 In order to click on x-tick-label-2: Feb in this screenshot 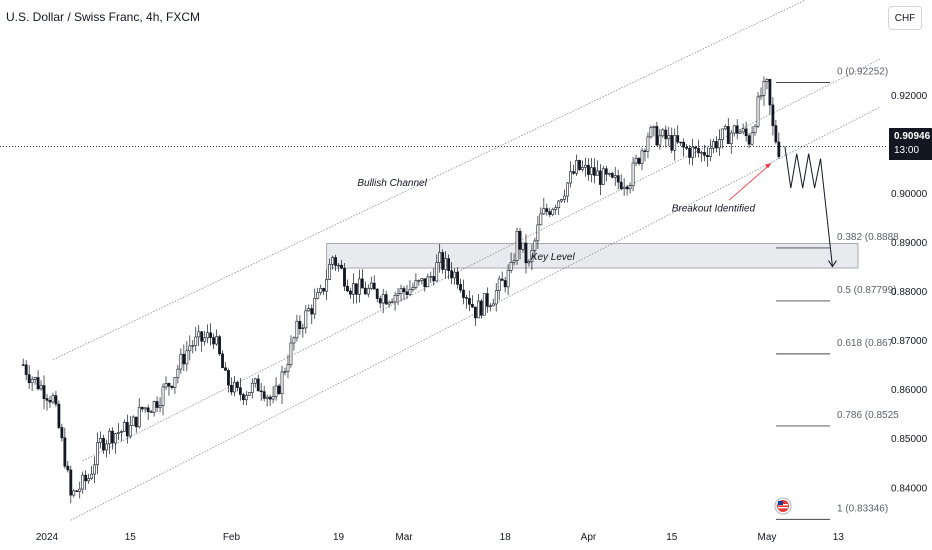, I will do `click(232, 537)`.